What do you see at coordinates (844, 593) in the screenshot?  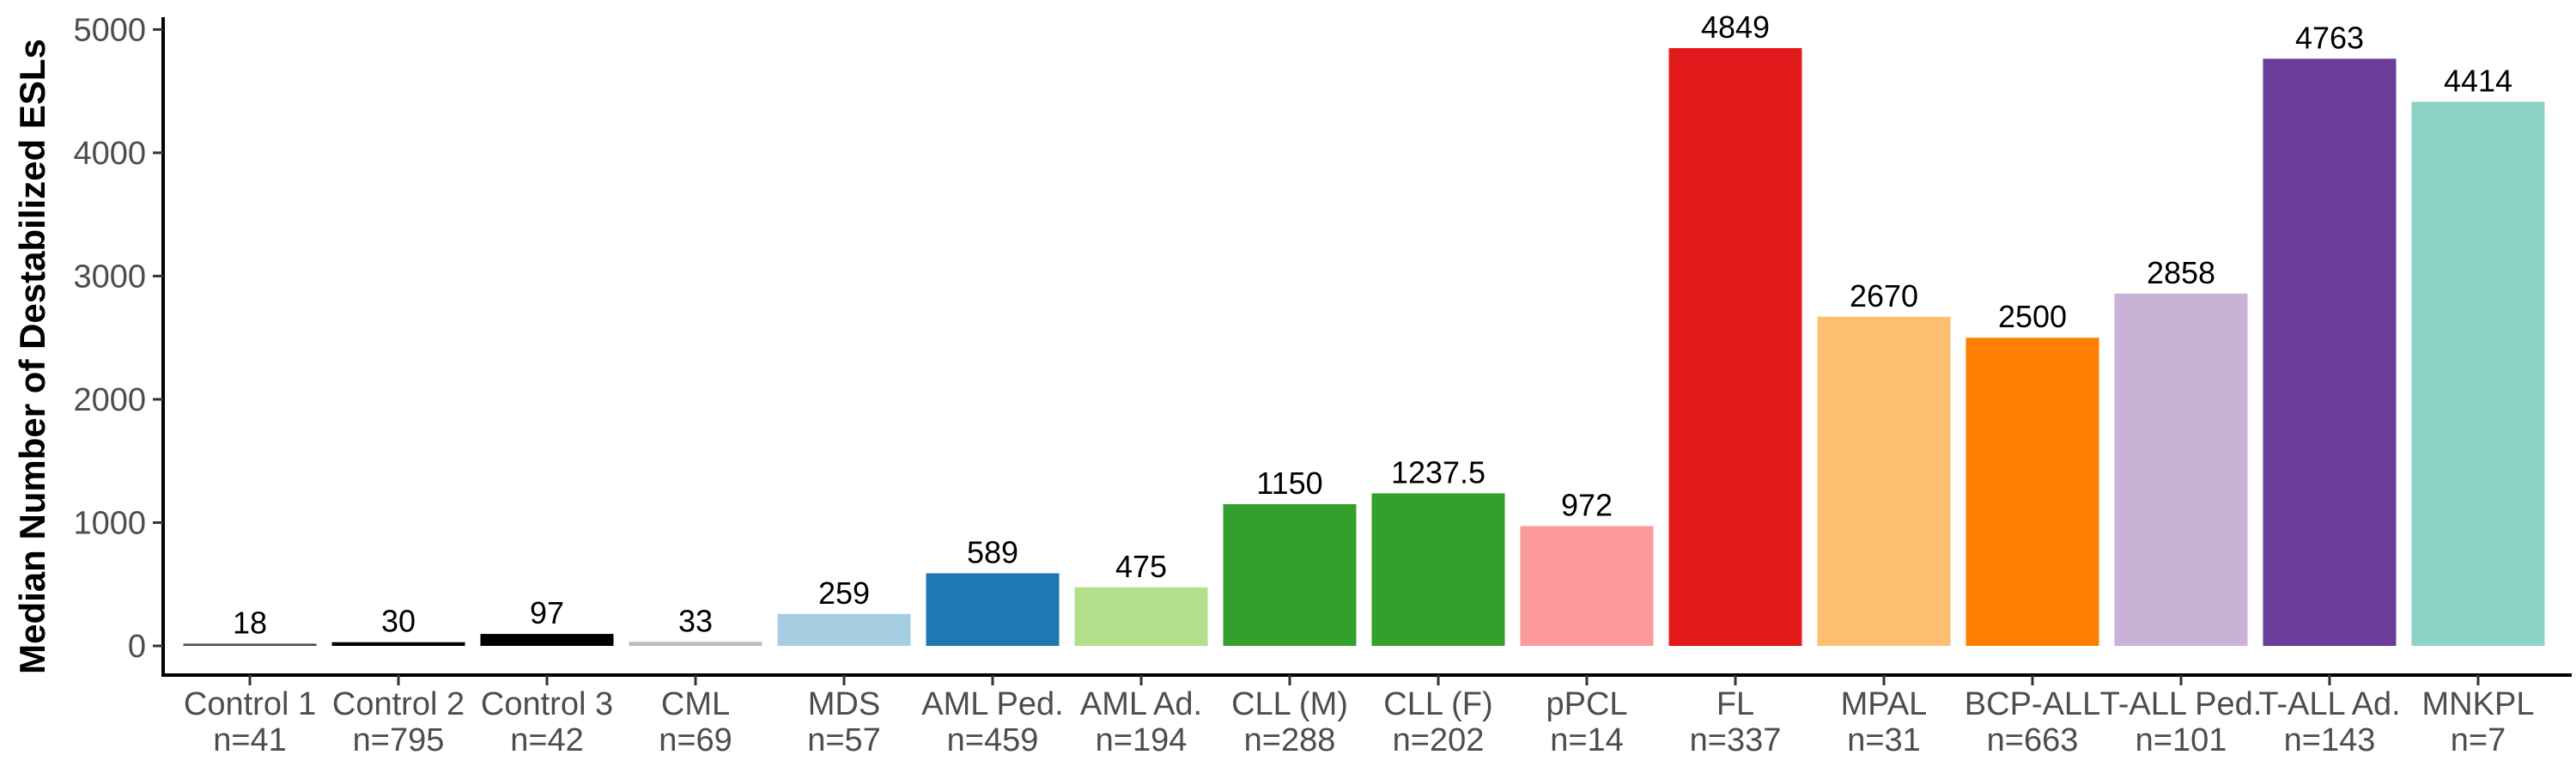 I see `bar-value-label: 259` at bounding box center [844, 593].